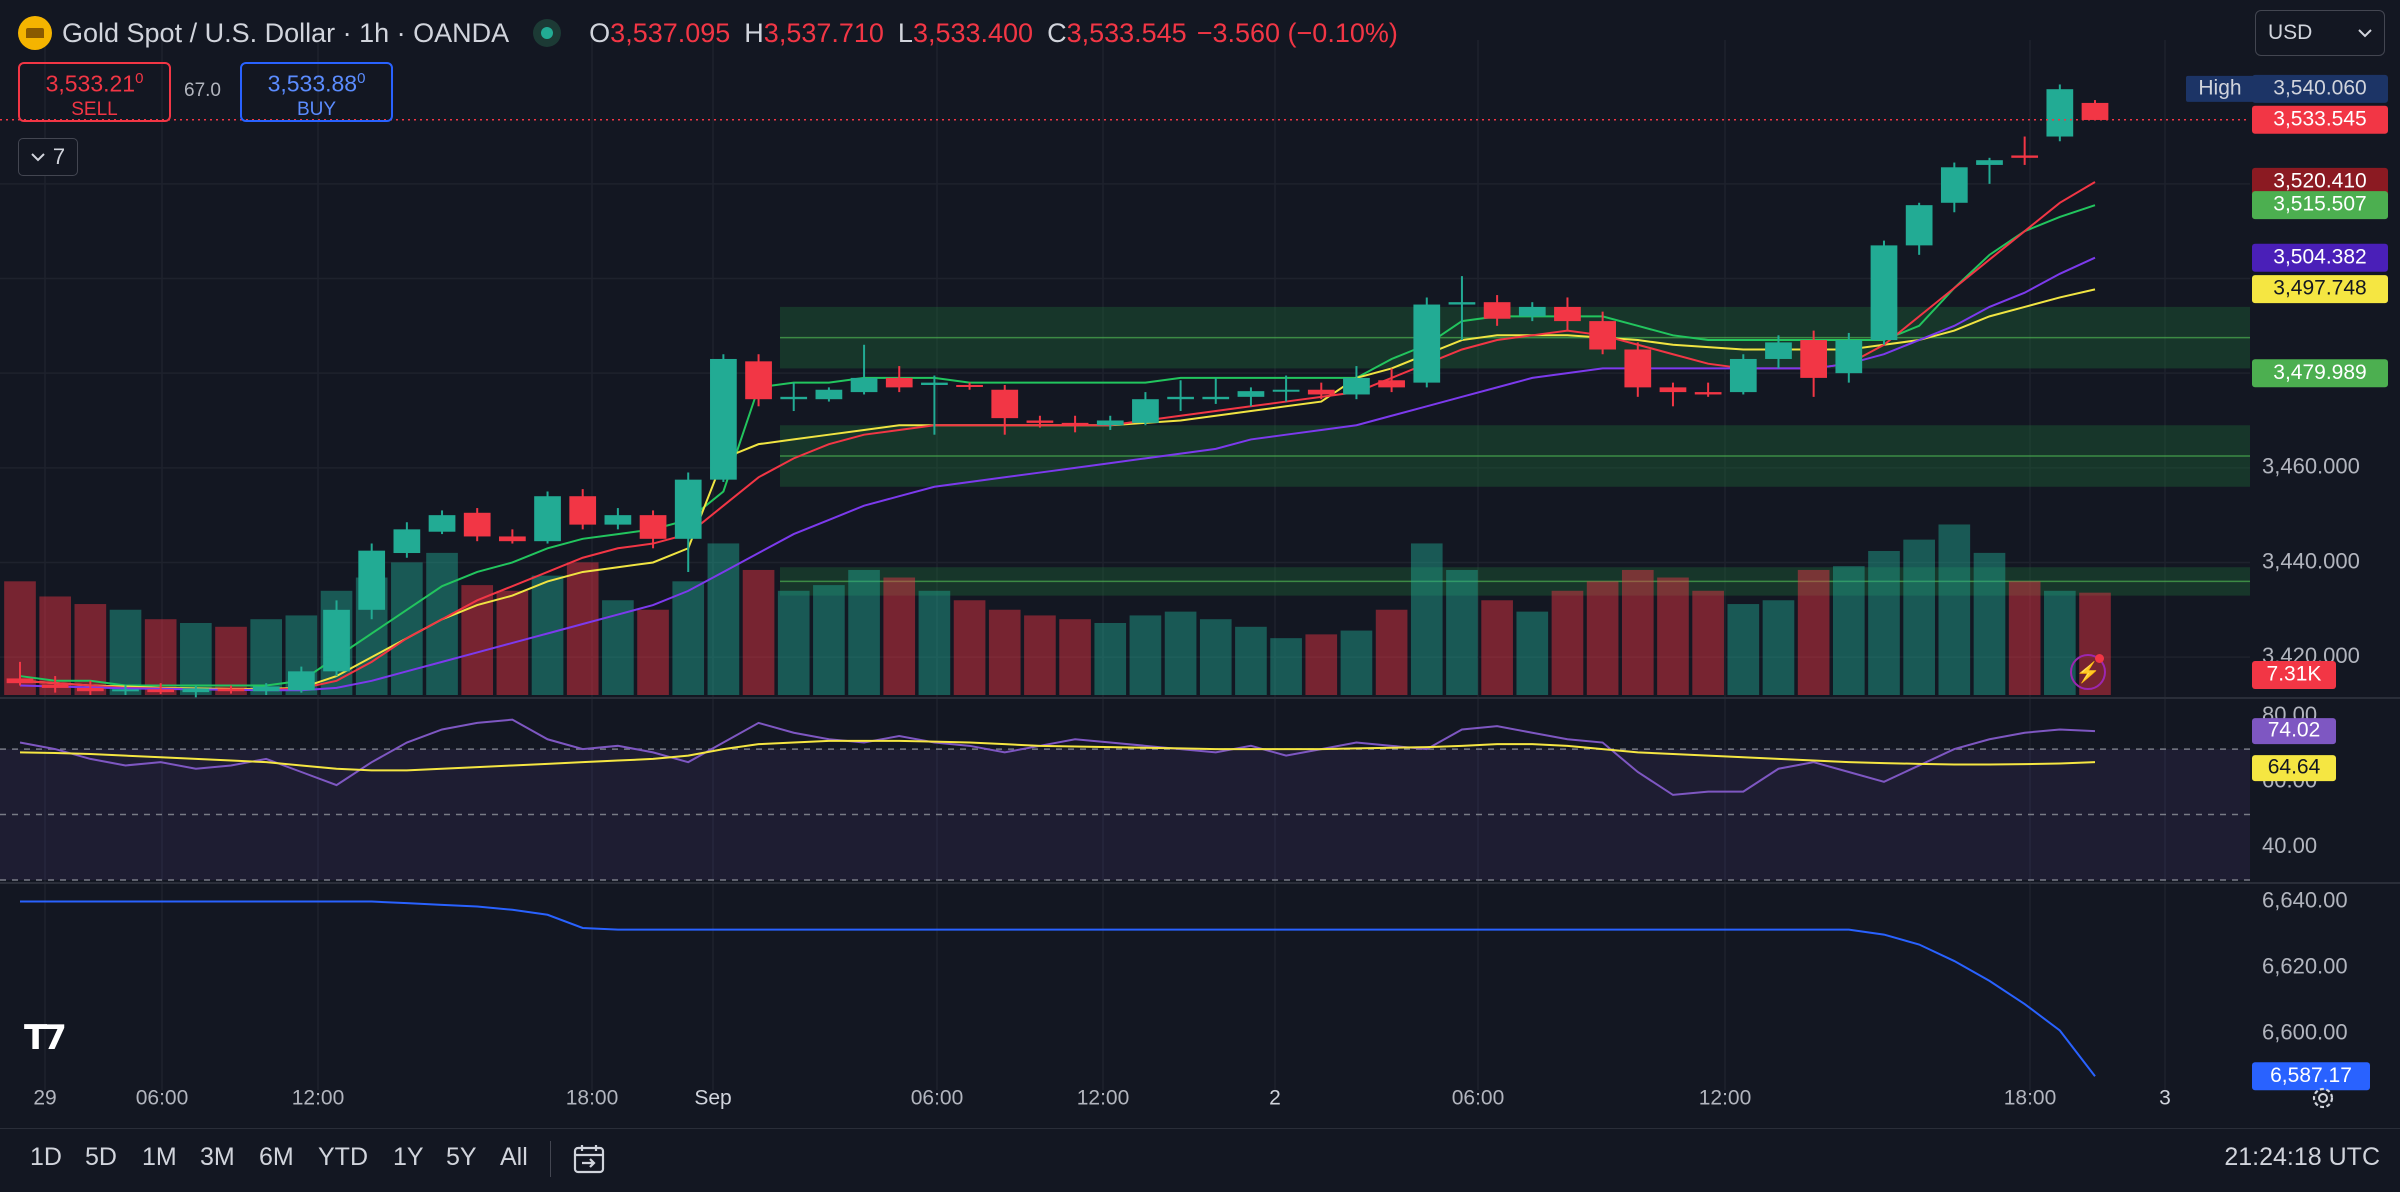 The height and width of the screenshot is (1192, 2400). What do you see at coordinates (94, 109) in the screenshot?
I see `sell-label: SELL` at bounding box center [94, 109].